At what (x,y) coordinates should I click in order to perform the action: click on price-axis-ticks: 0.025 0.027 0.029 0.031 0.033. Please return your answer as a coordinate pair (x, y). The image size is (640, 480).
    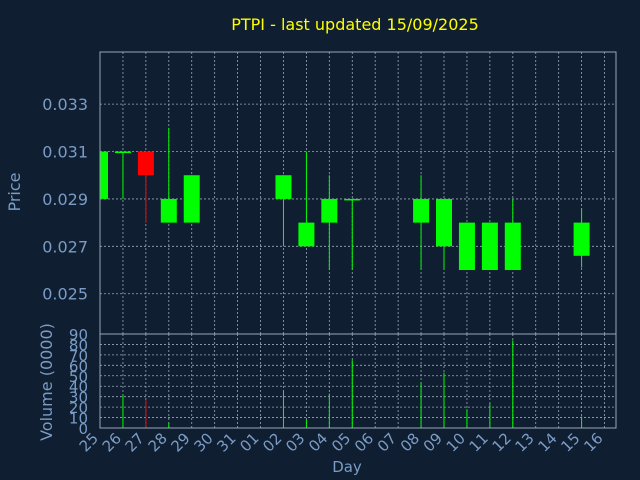
    Looking at the image, I should click on (65, 199).